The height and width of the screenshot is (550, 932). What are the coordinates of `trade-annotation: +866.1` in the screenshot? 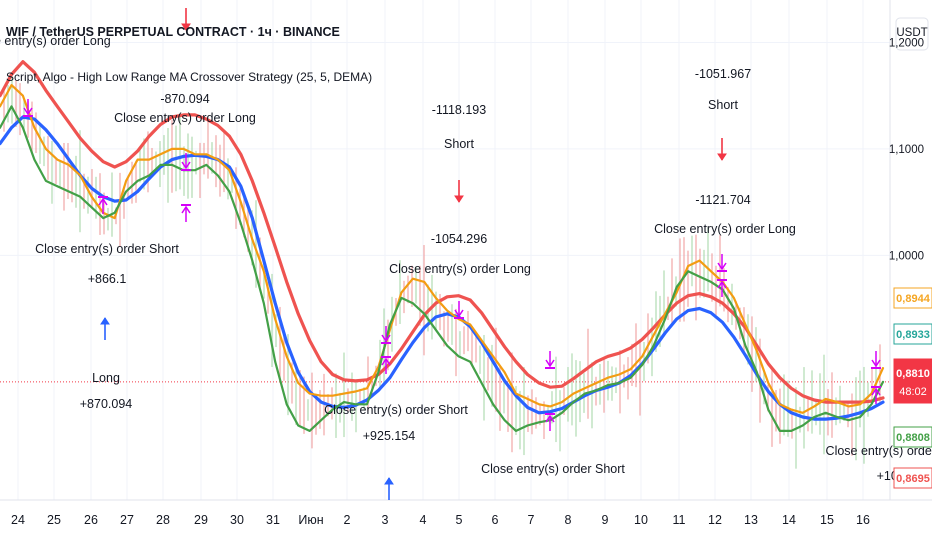 It's located at (107, 279).